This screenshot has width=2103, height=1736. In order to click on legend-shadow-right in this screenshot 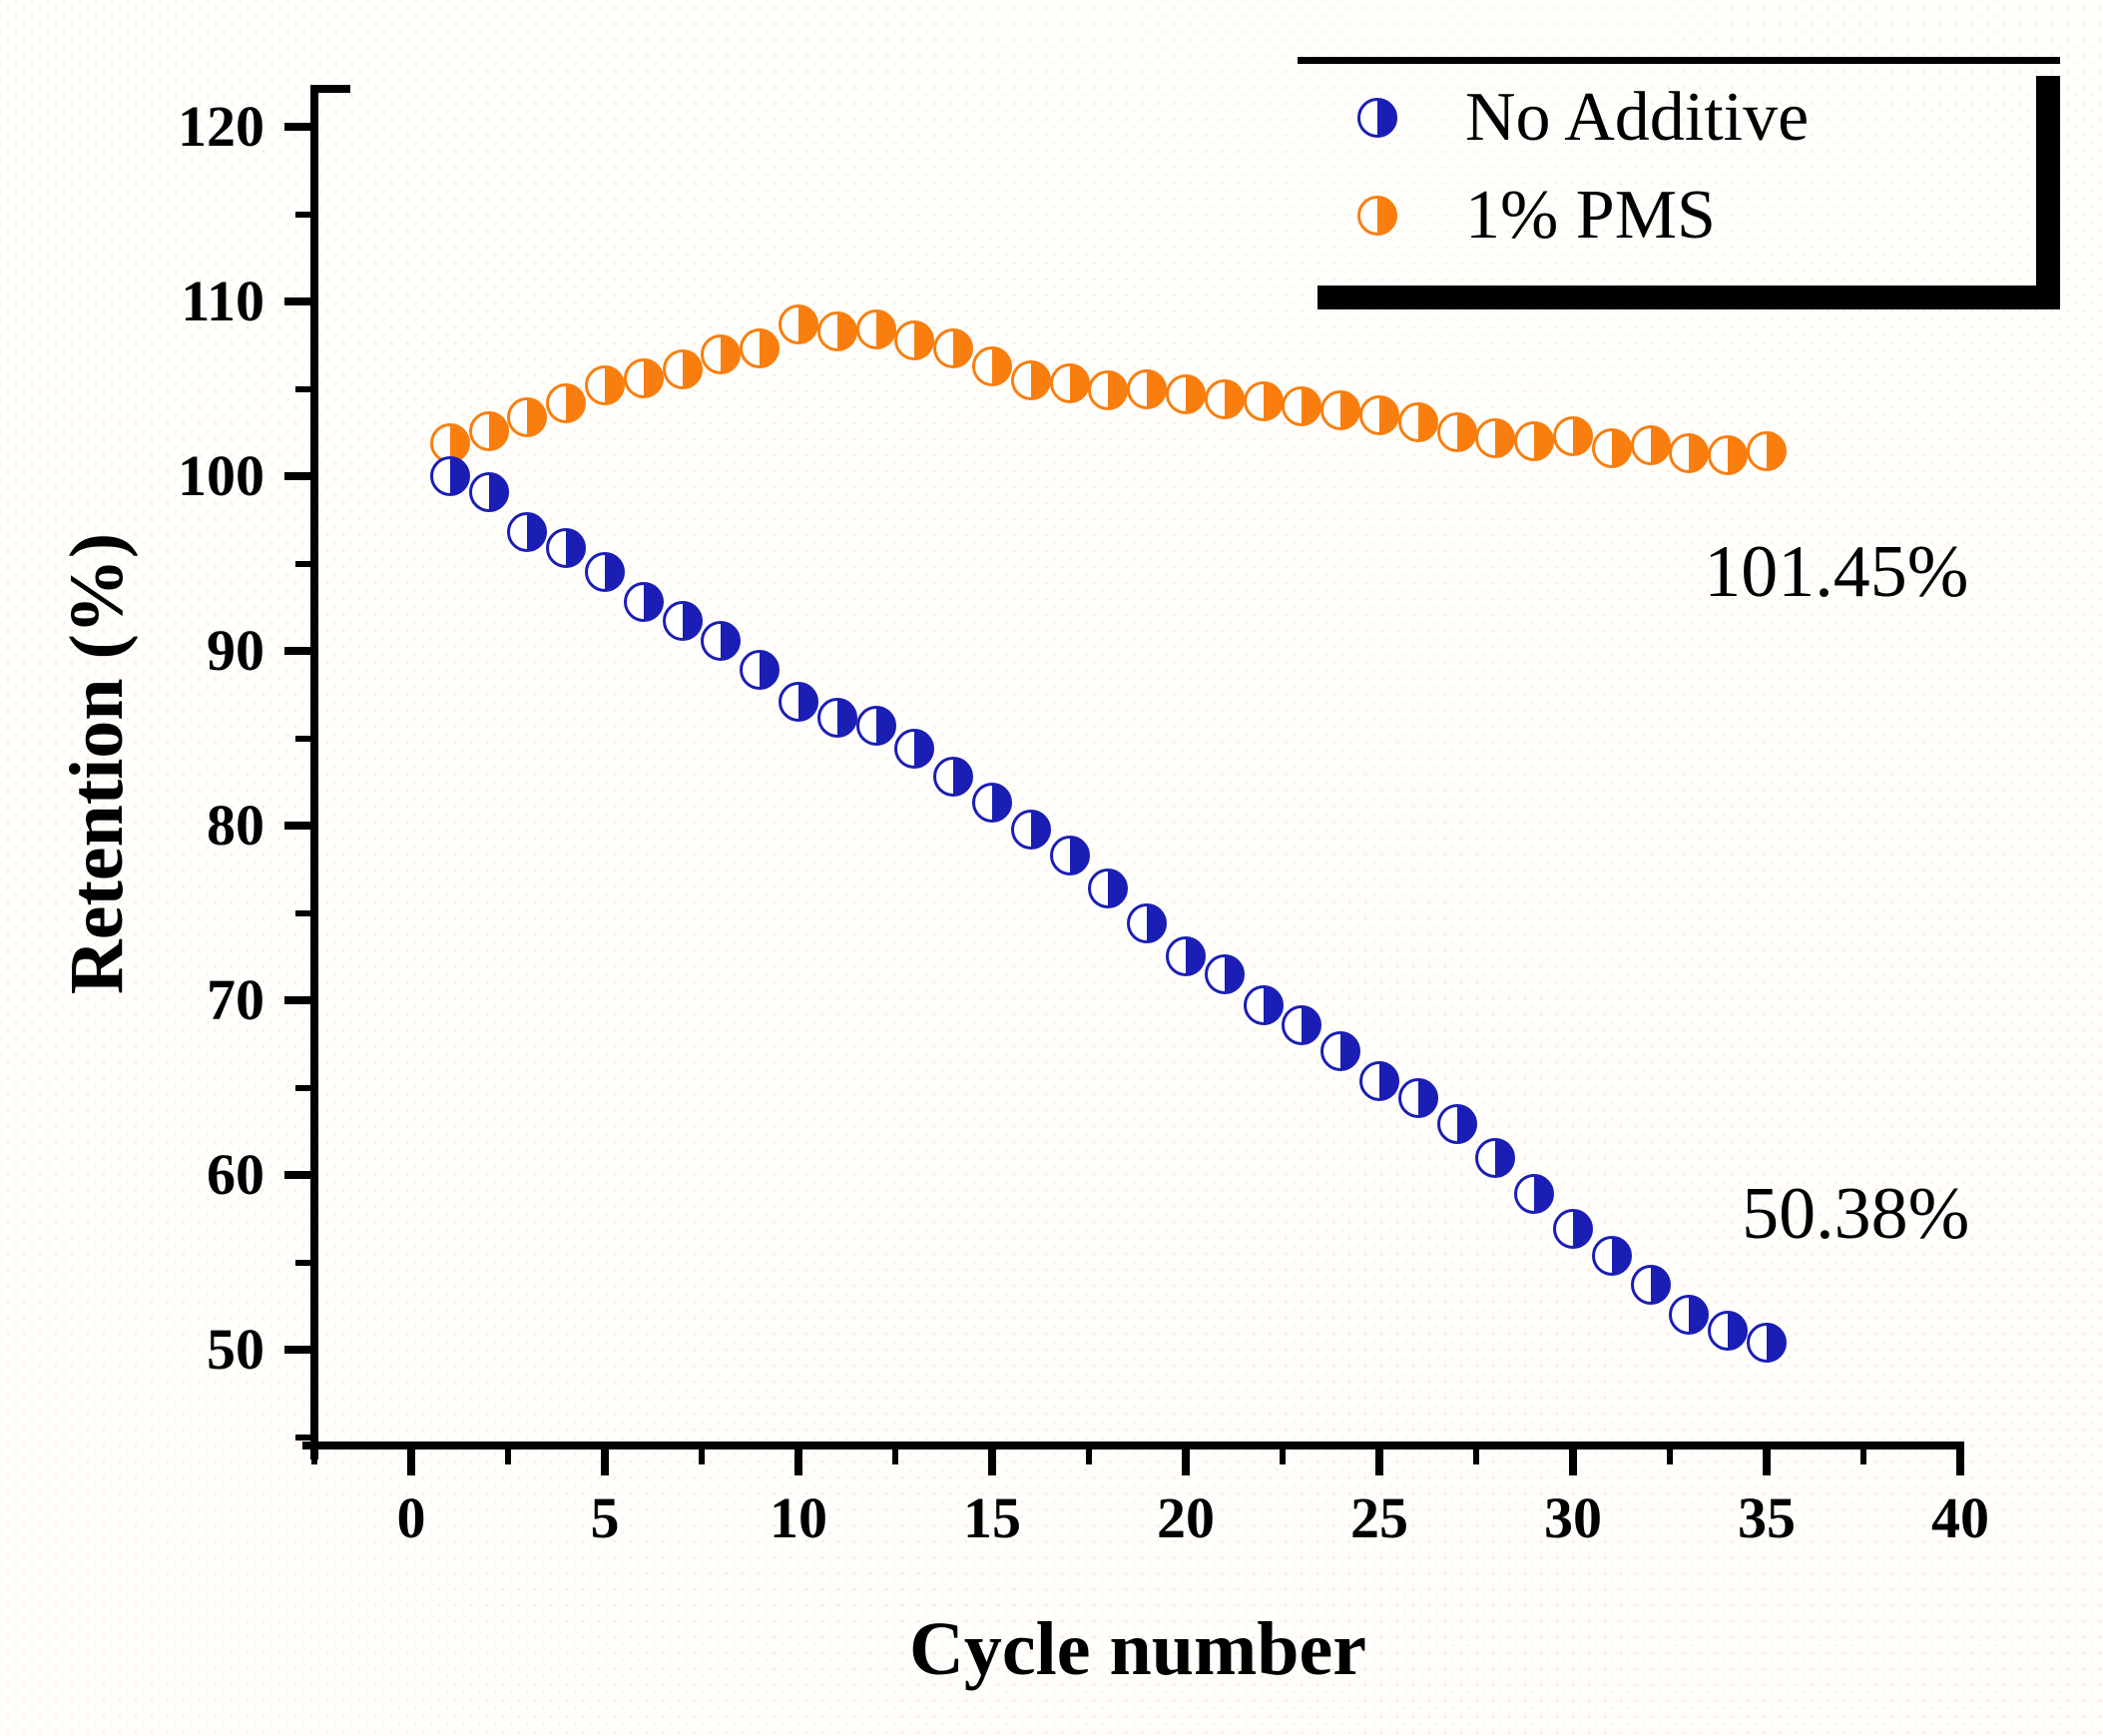, I will do `click(2048, 192)`.